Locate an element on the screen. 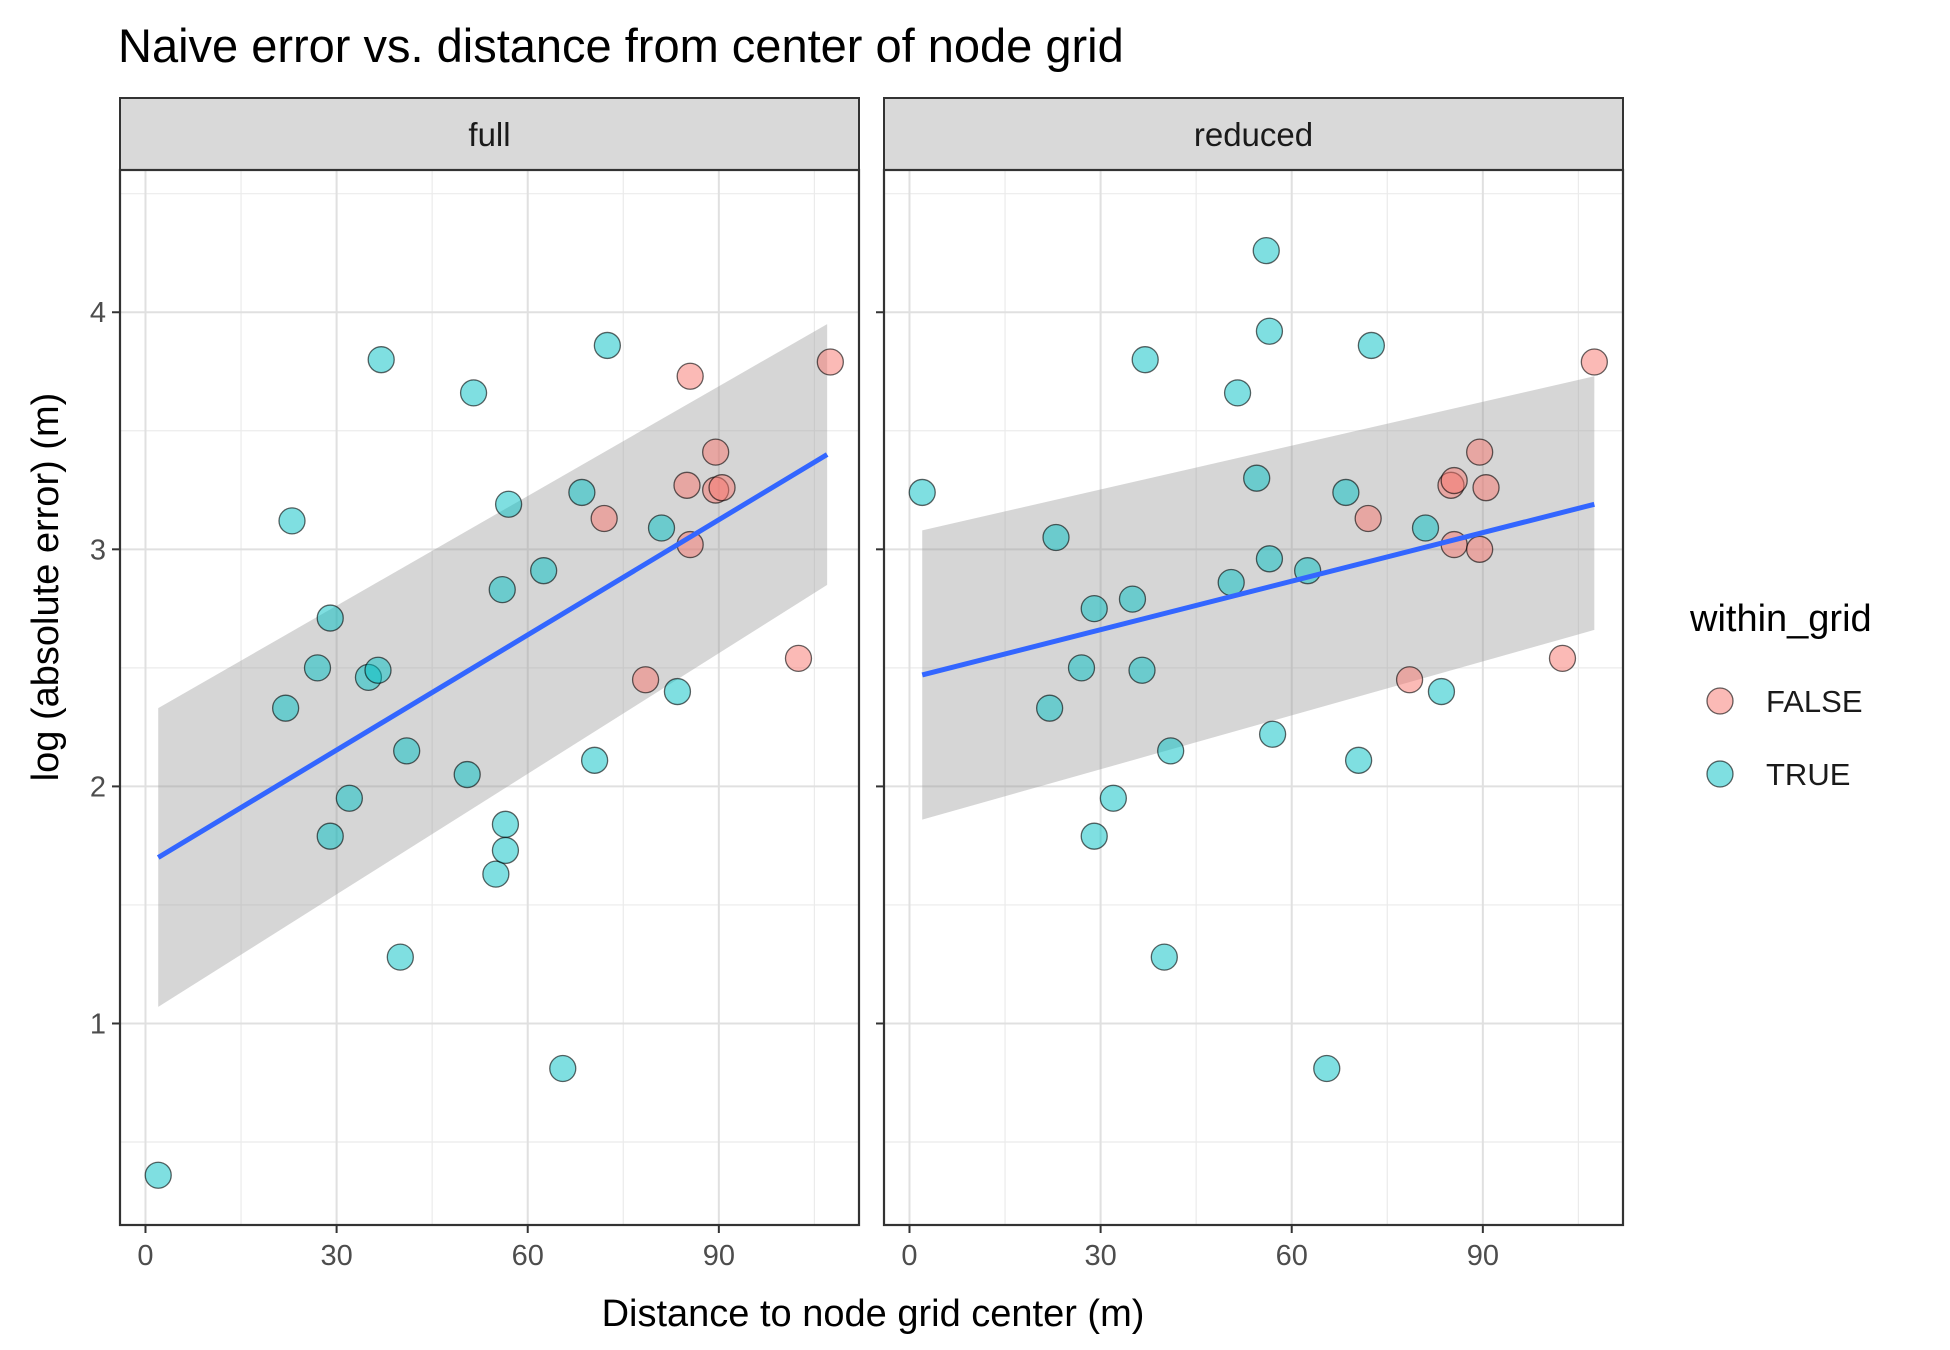  legend-item-true: TRUE is located at coordinates (1778, 774).